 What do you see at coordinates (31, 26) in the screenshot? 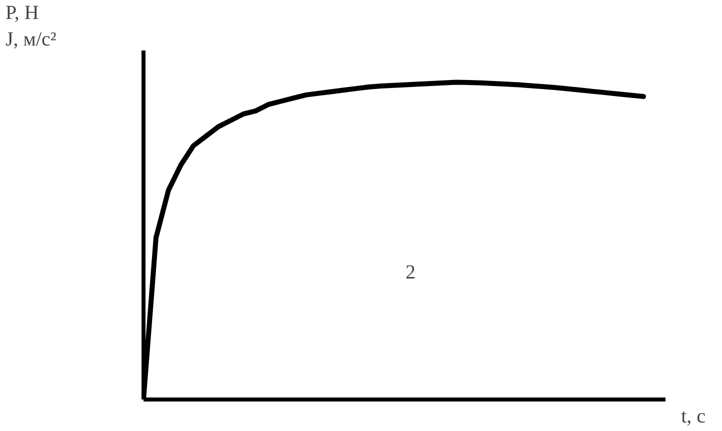
I see `y-axis-title: P, Н J, м/с²` at bounding box center [31, 26].